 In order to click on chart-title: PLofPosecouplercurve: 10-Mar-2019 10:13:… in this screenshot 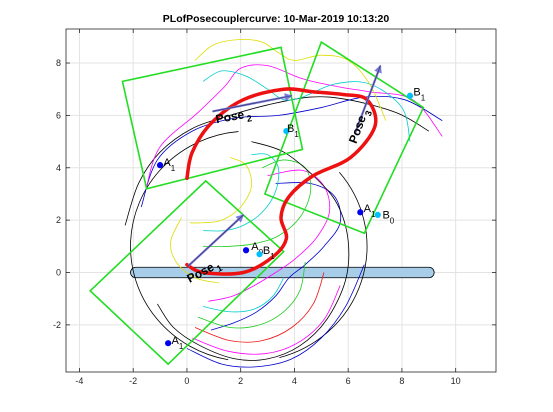, I will do `click(276, 19)`.